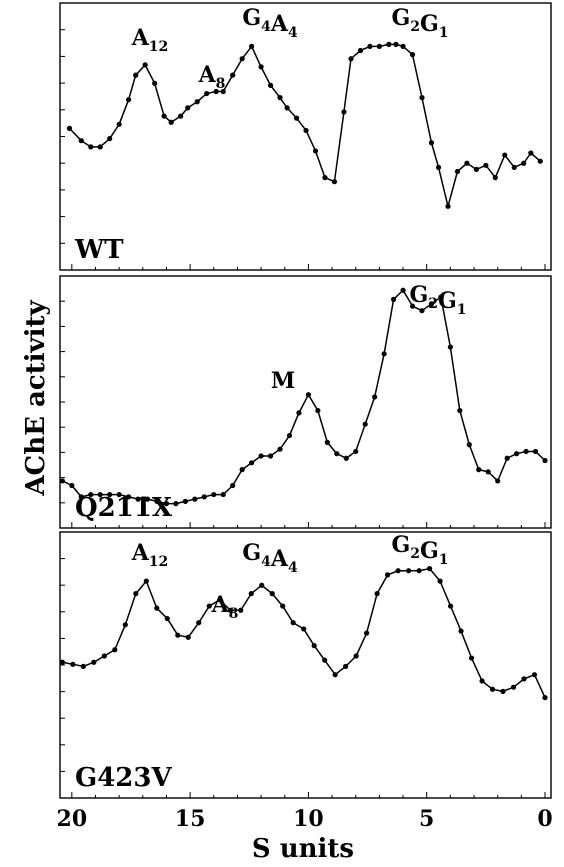 The image size is (564, 867). I want to click on y-axis-label: AChE activity, so click(36, 397).